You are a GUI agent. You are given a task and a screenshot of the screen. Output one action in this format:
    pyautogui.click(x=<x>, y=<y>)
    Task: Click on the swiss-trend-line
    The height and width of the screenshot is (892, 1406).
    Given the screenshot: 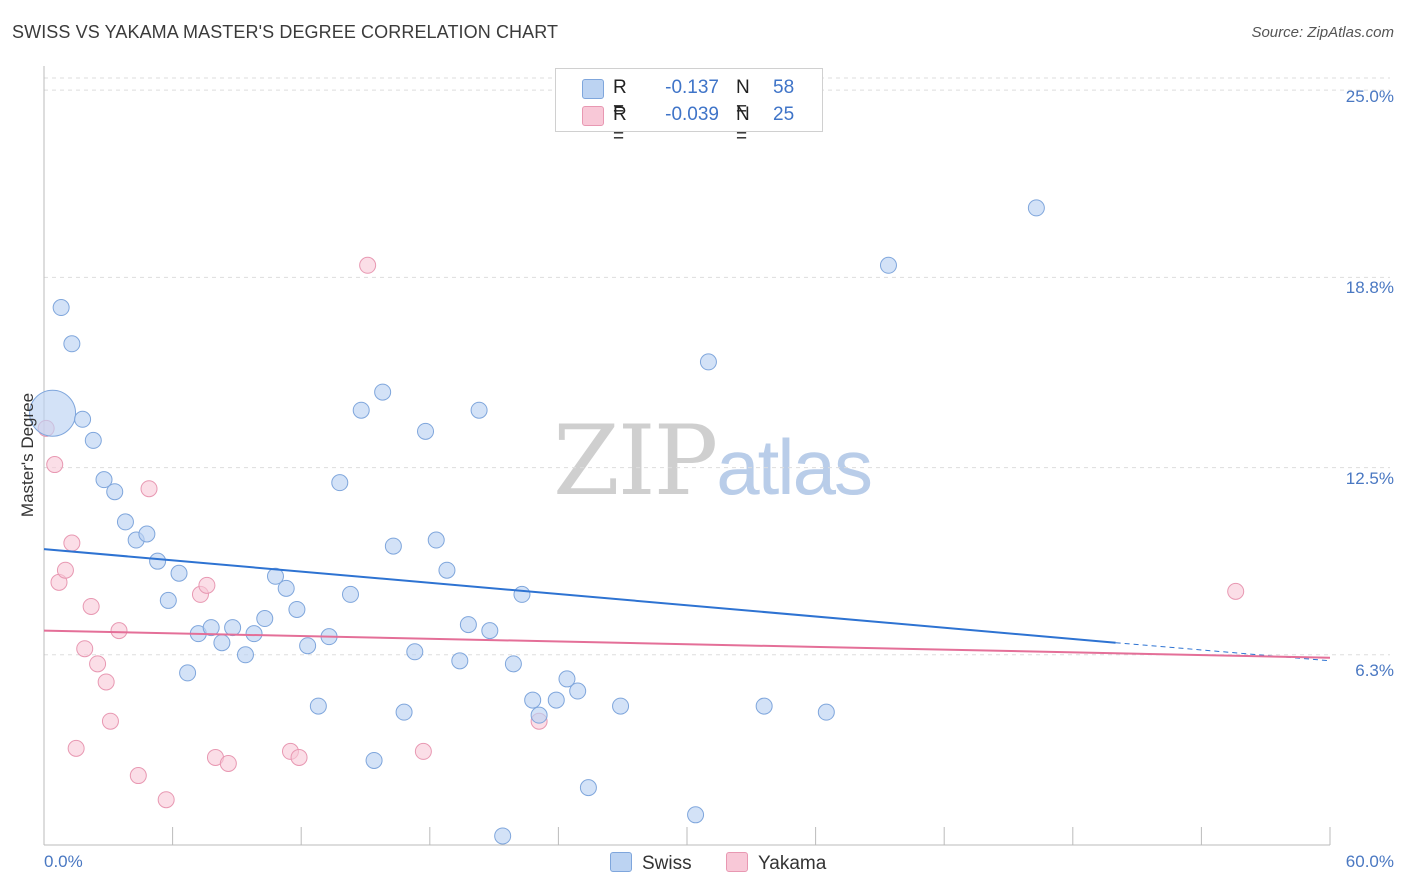 What is the action you would take?
    pyautogui.click(x=579, y=596)
    